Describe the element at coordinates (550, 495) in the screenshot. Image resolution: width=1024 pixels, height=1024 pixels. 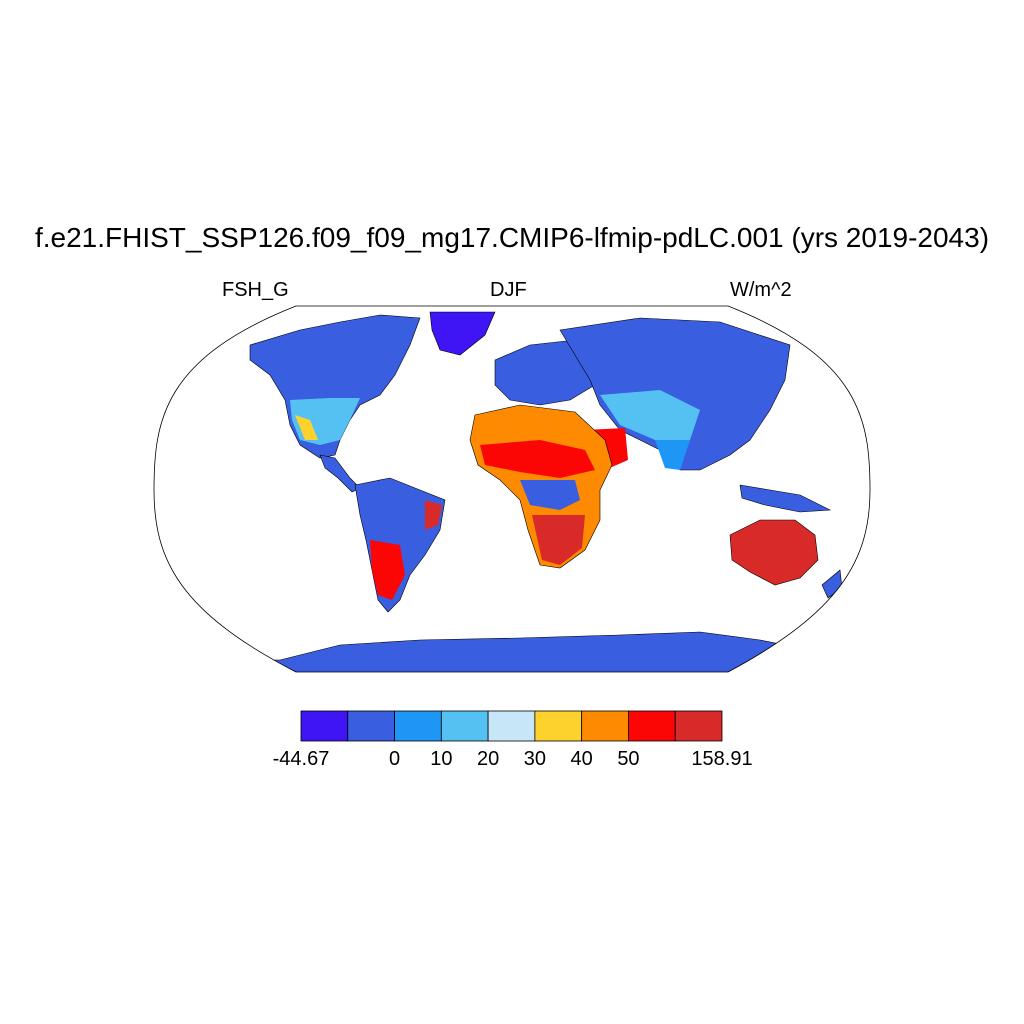
I see `region-central-africa` at that location.